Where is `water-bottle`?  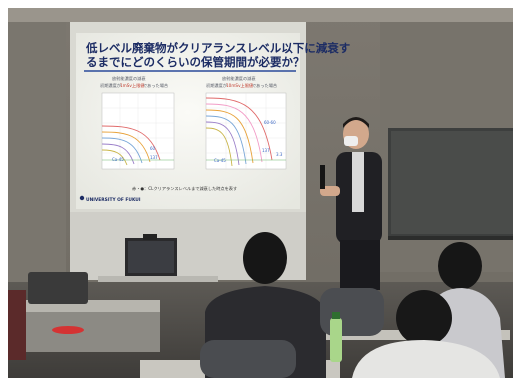
water-bottle is located at coordinates (336, 340).